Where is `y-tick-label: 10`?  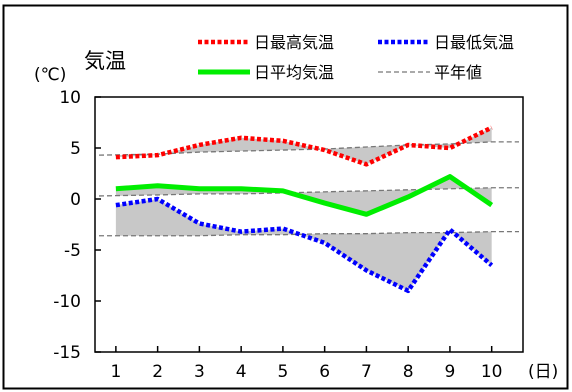 y-tick-label: 10 is located at coordinates (70, 98).